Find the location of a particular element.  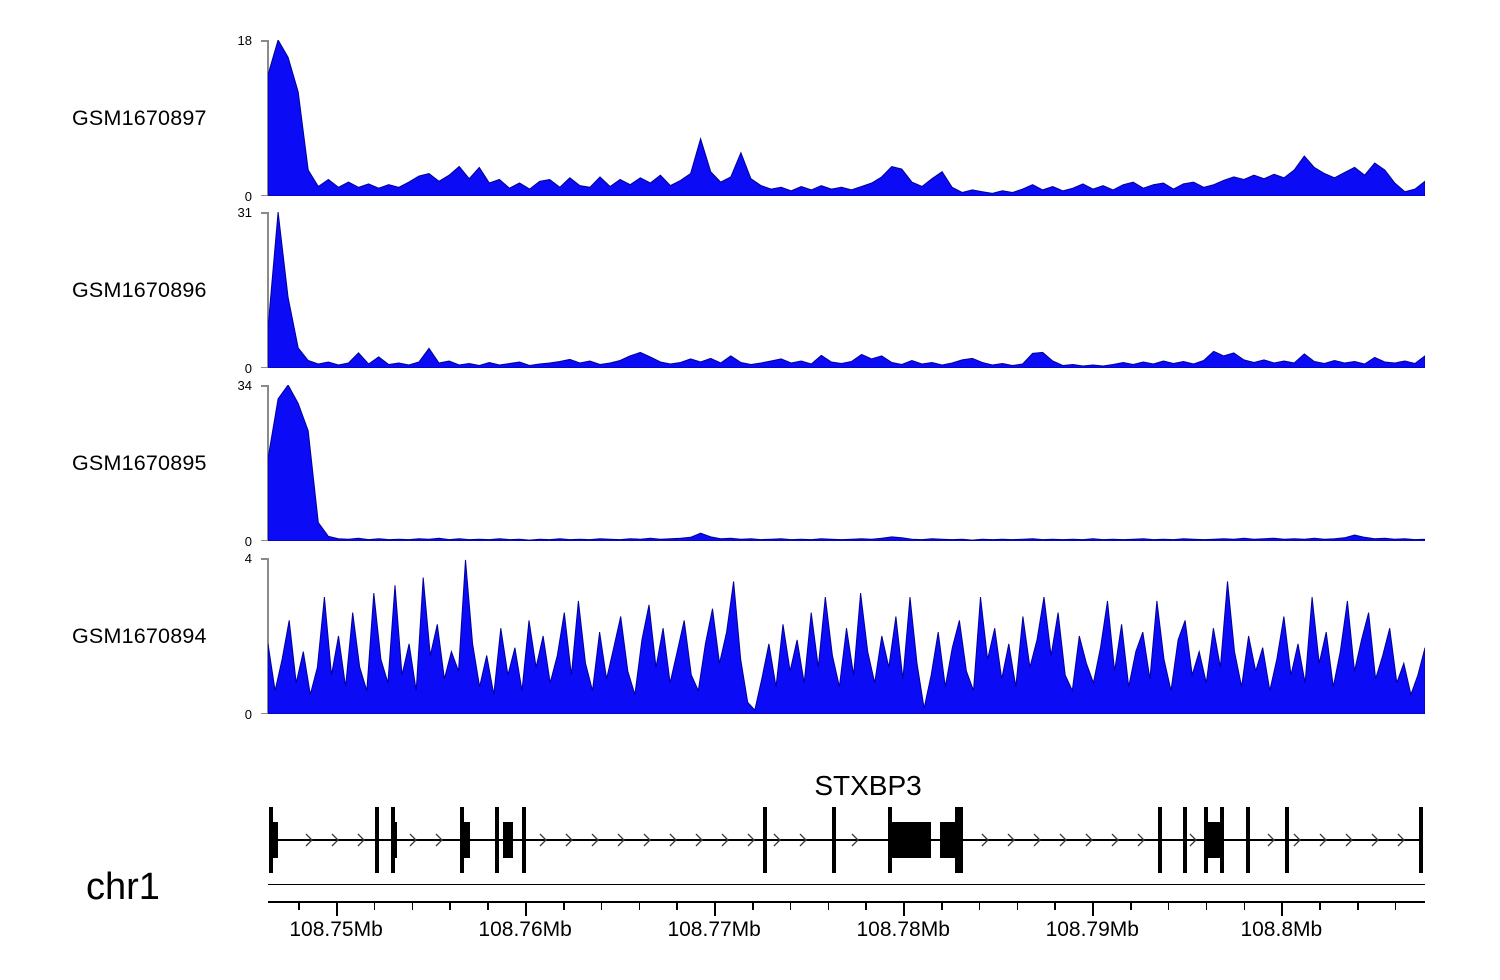

axis-tick-label: 108.78Mb is located at coordinates (903, 929).